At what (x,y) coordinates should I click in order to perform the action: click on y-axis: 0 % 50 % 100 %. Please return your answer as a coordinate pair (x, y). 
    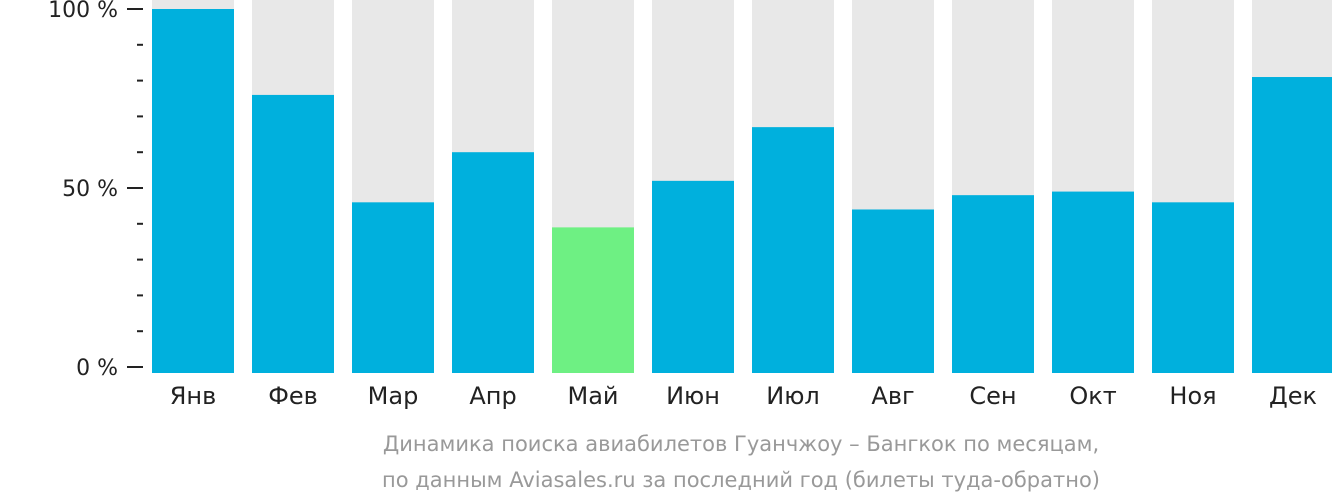
    Looking at the image, I should click on (95, 190).